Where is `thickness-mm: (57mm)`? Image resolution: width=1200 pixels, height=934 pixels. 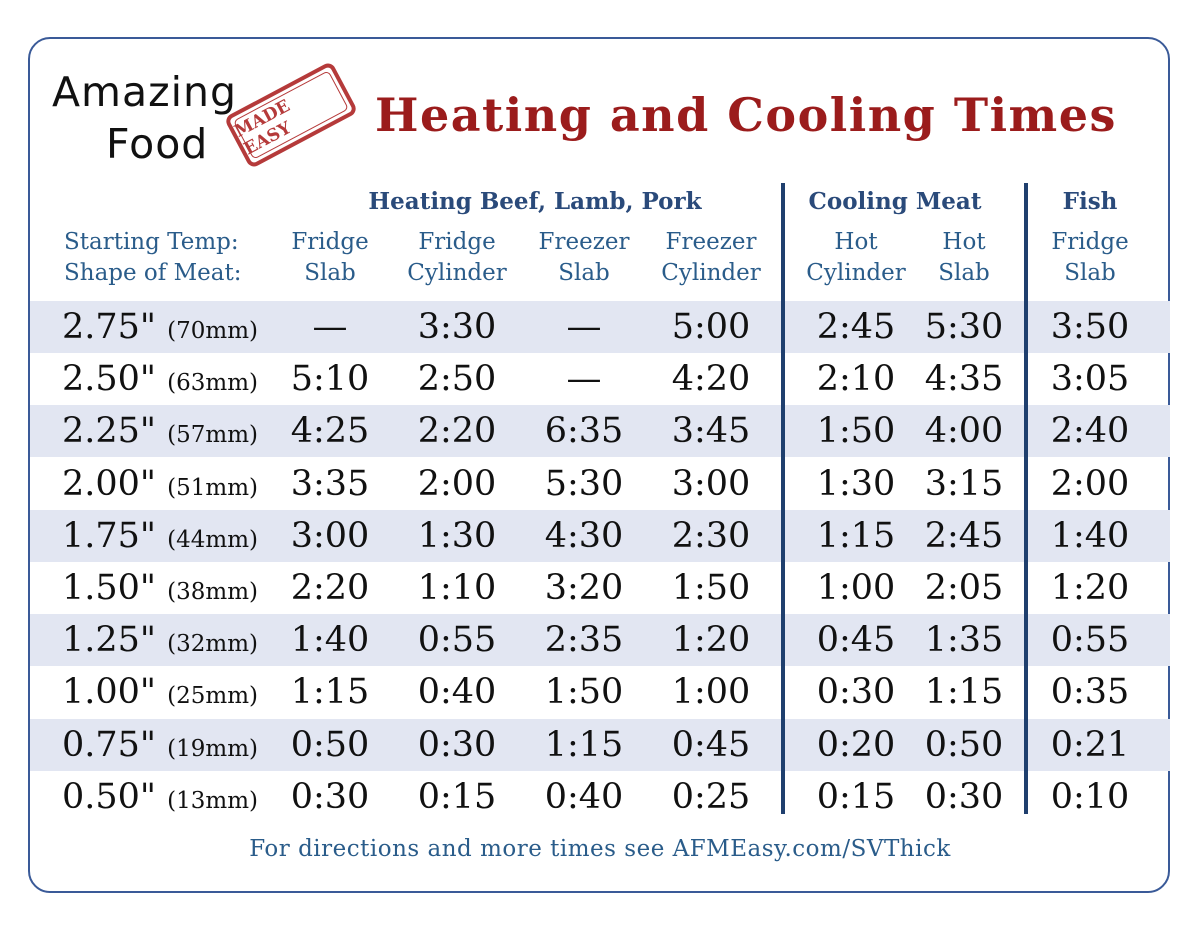
thickness-mm: (57mm) is located at coordinates (213, 435).